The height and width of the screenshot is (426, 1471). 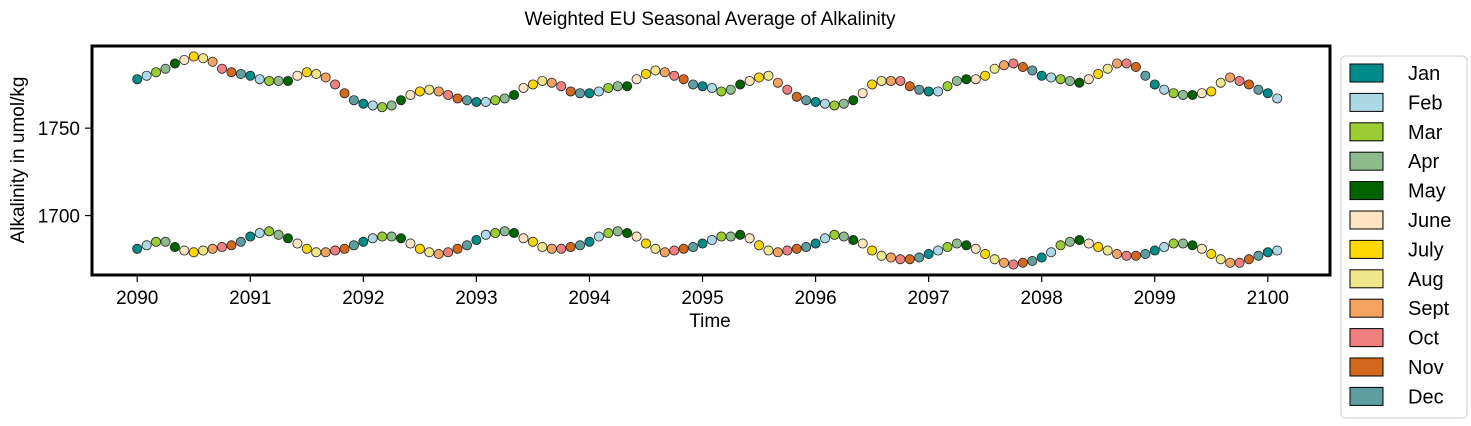 I want to click on legend-label: Oct, so click(x=1424, y=339).